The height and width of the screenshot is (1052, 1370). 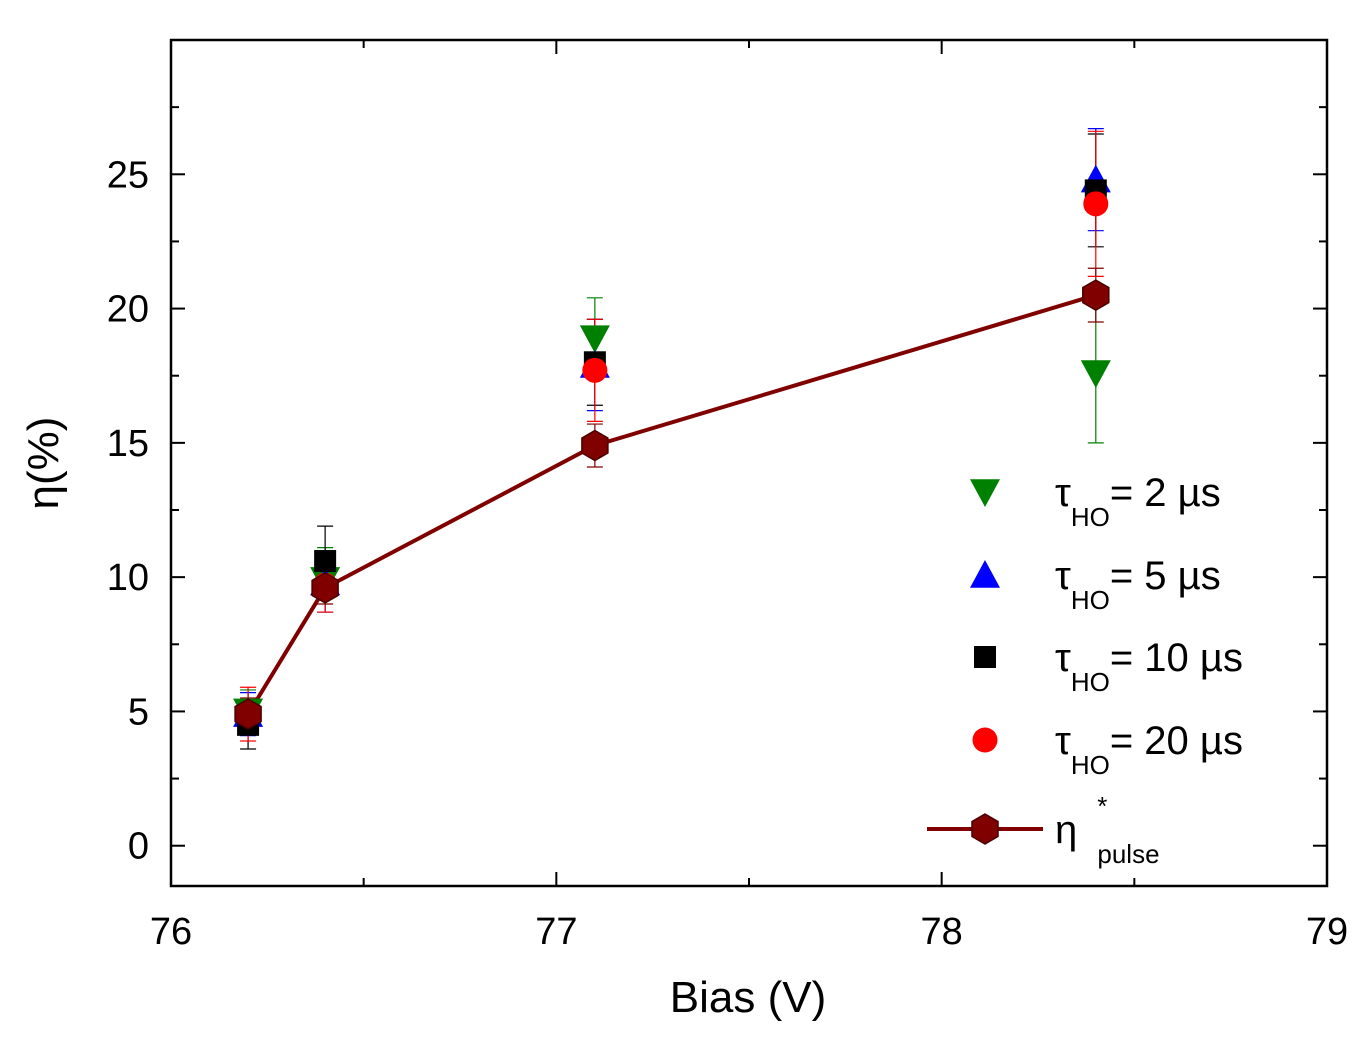 I want to click on legend-marker-square, so click(x=985, y=657).